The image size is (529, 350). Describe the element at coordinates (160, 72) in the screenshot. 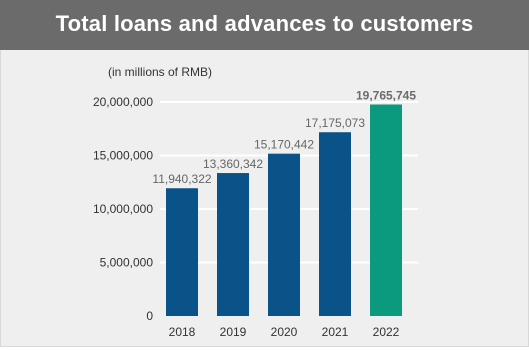

I see `unit-label: (in millions of RMB)` at that location.